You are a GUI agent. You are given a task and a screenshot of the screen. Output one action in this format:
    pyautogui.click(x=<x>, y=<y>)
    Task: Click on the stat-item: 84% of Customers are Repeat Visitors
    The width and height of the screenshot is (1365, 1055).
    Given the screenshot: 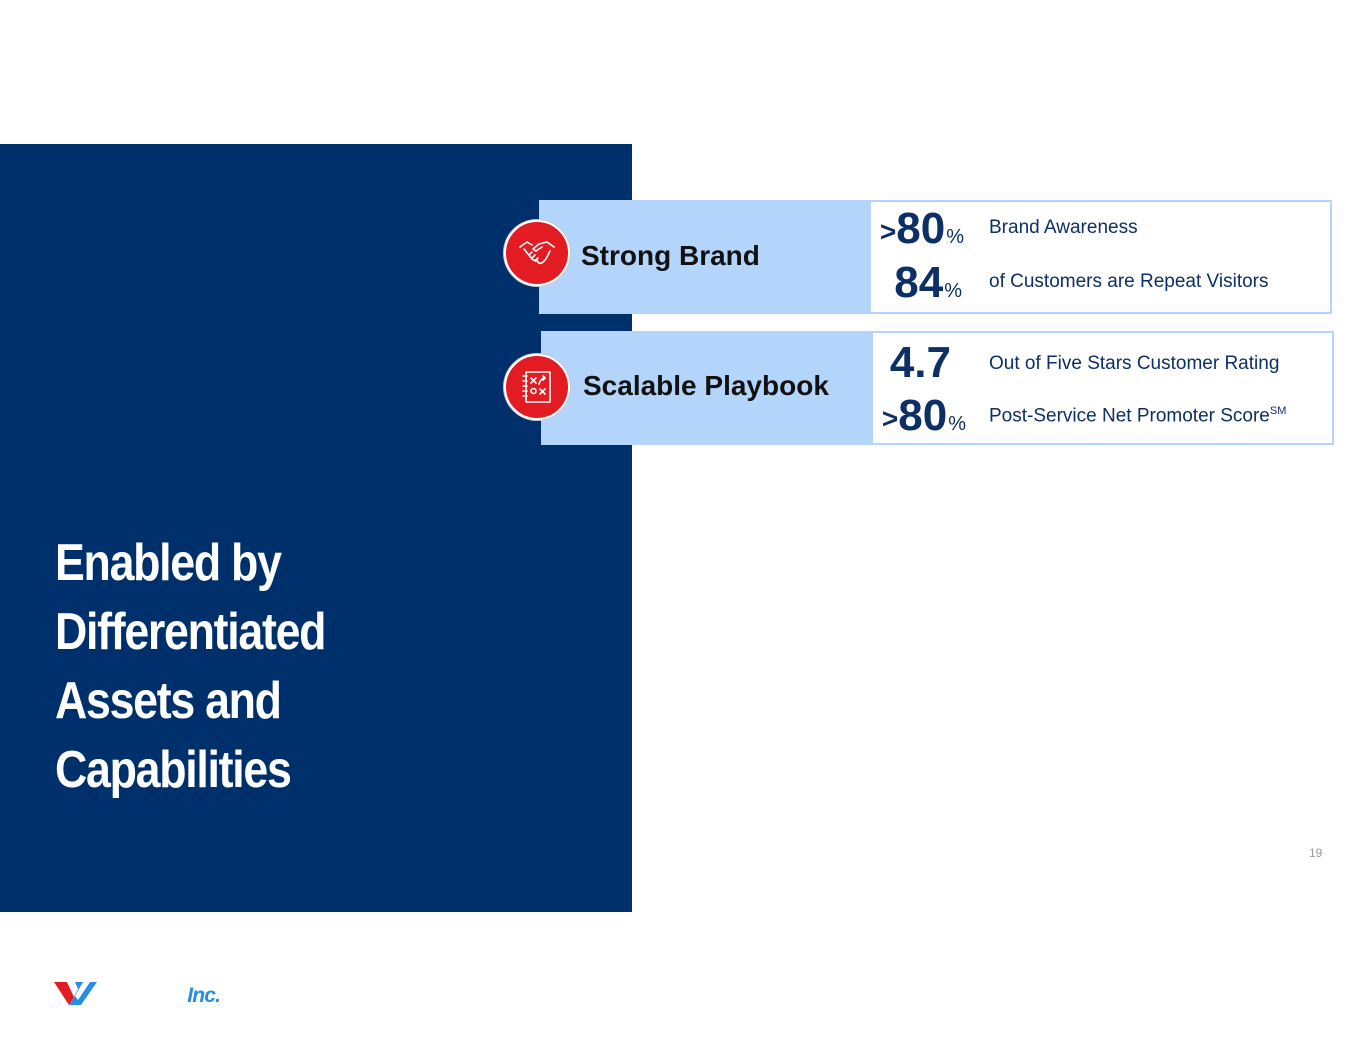 What is the action you would take?
    pyautogui.click(x=1100, y=283)
    